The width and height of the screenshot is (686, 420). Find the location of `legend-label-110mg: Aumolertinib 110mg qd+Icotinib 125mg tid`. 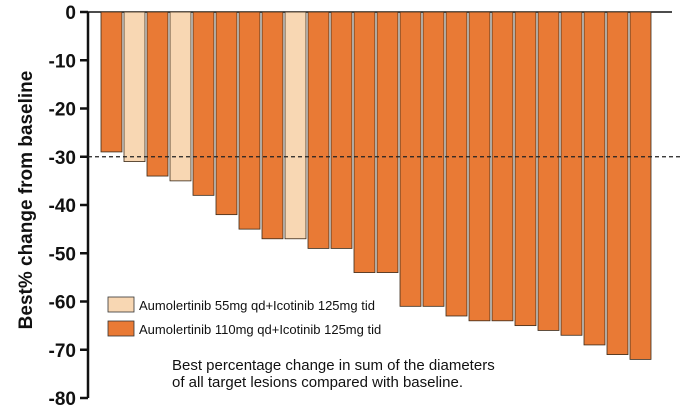

legend-label-110mg: Aumolertinib 110mg qd+Icotinib 125mg tid is located at coordinates (260, 329).